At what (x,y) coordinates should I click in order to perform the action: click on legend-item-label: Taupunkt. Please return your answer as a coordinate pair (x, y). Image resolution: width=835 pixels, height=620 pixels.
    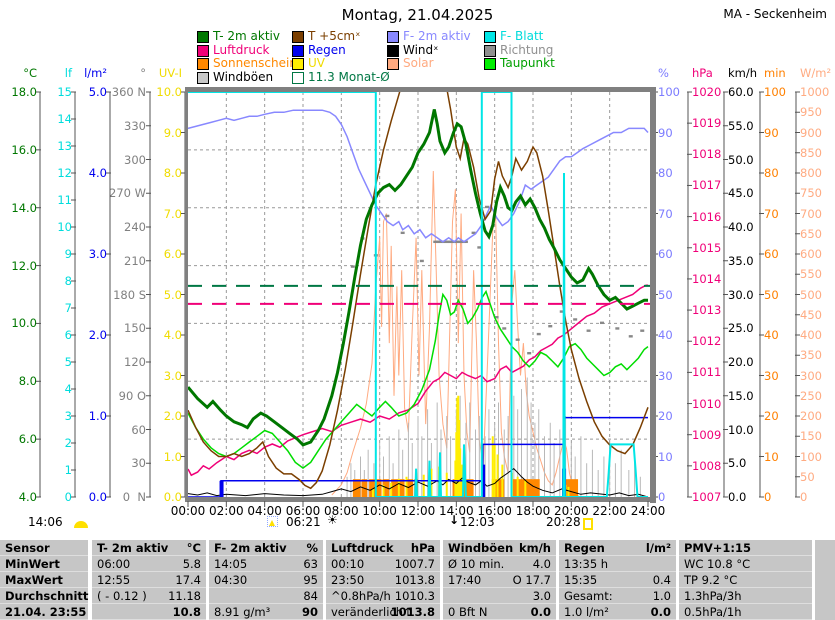
    Looking at the image, I should click on (527, 63).